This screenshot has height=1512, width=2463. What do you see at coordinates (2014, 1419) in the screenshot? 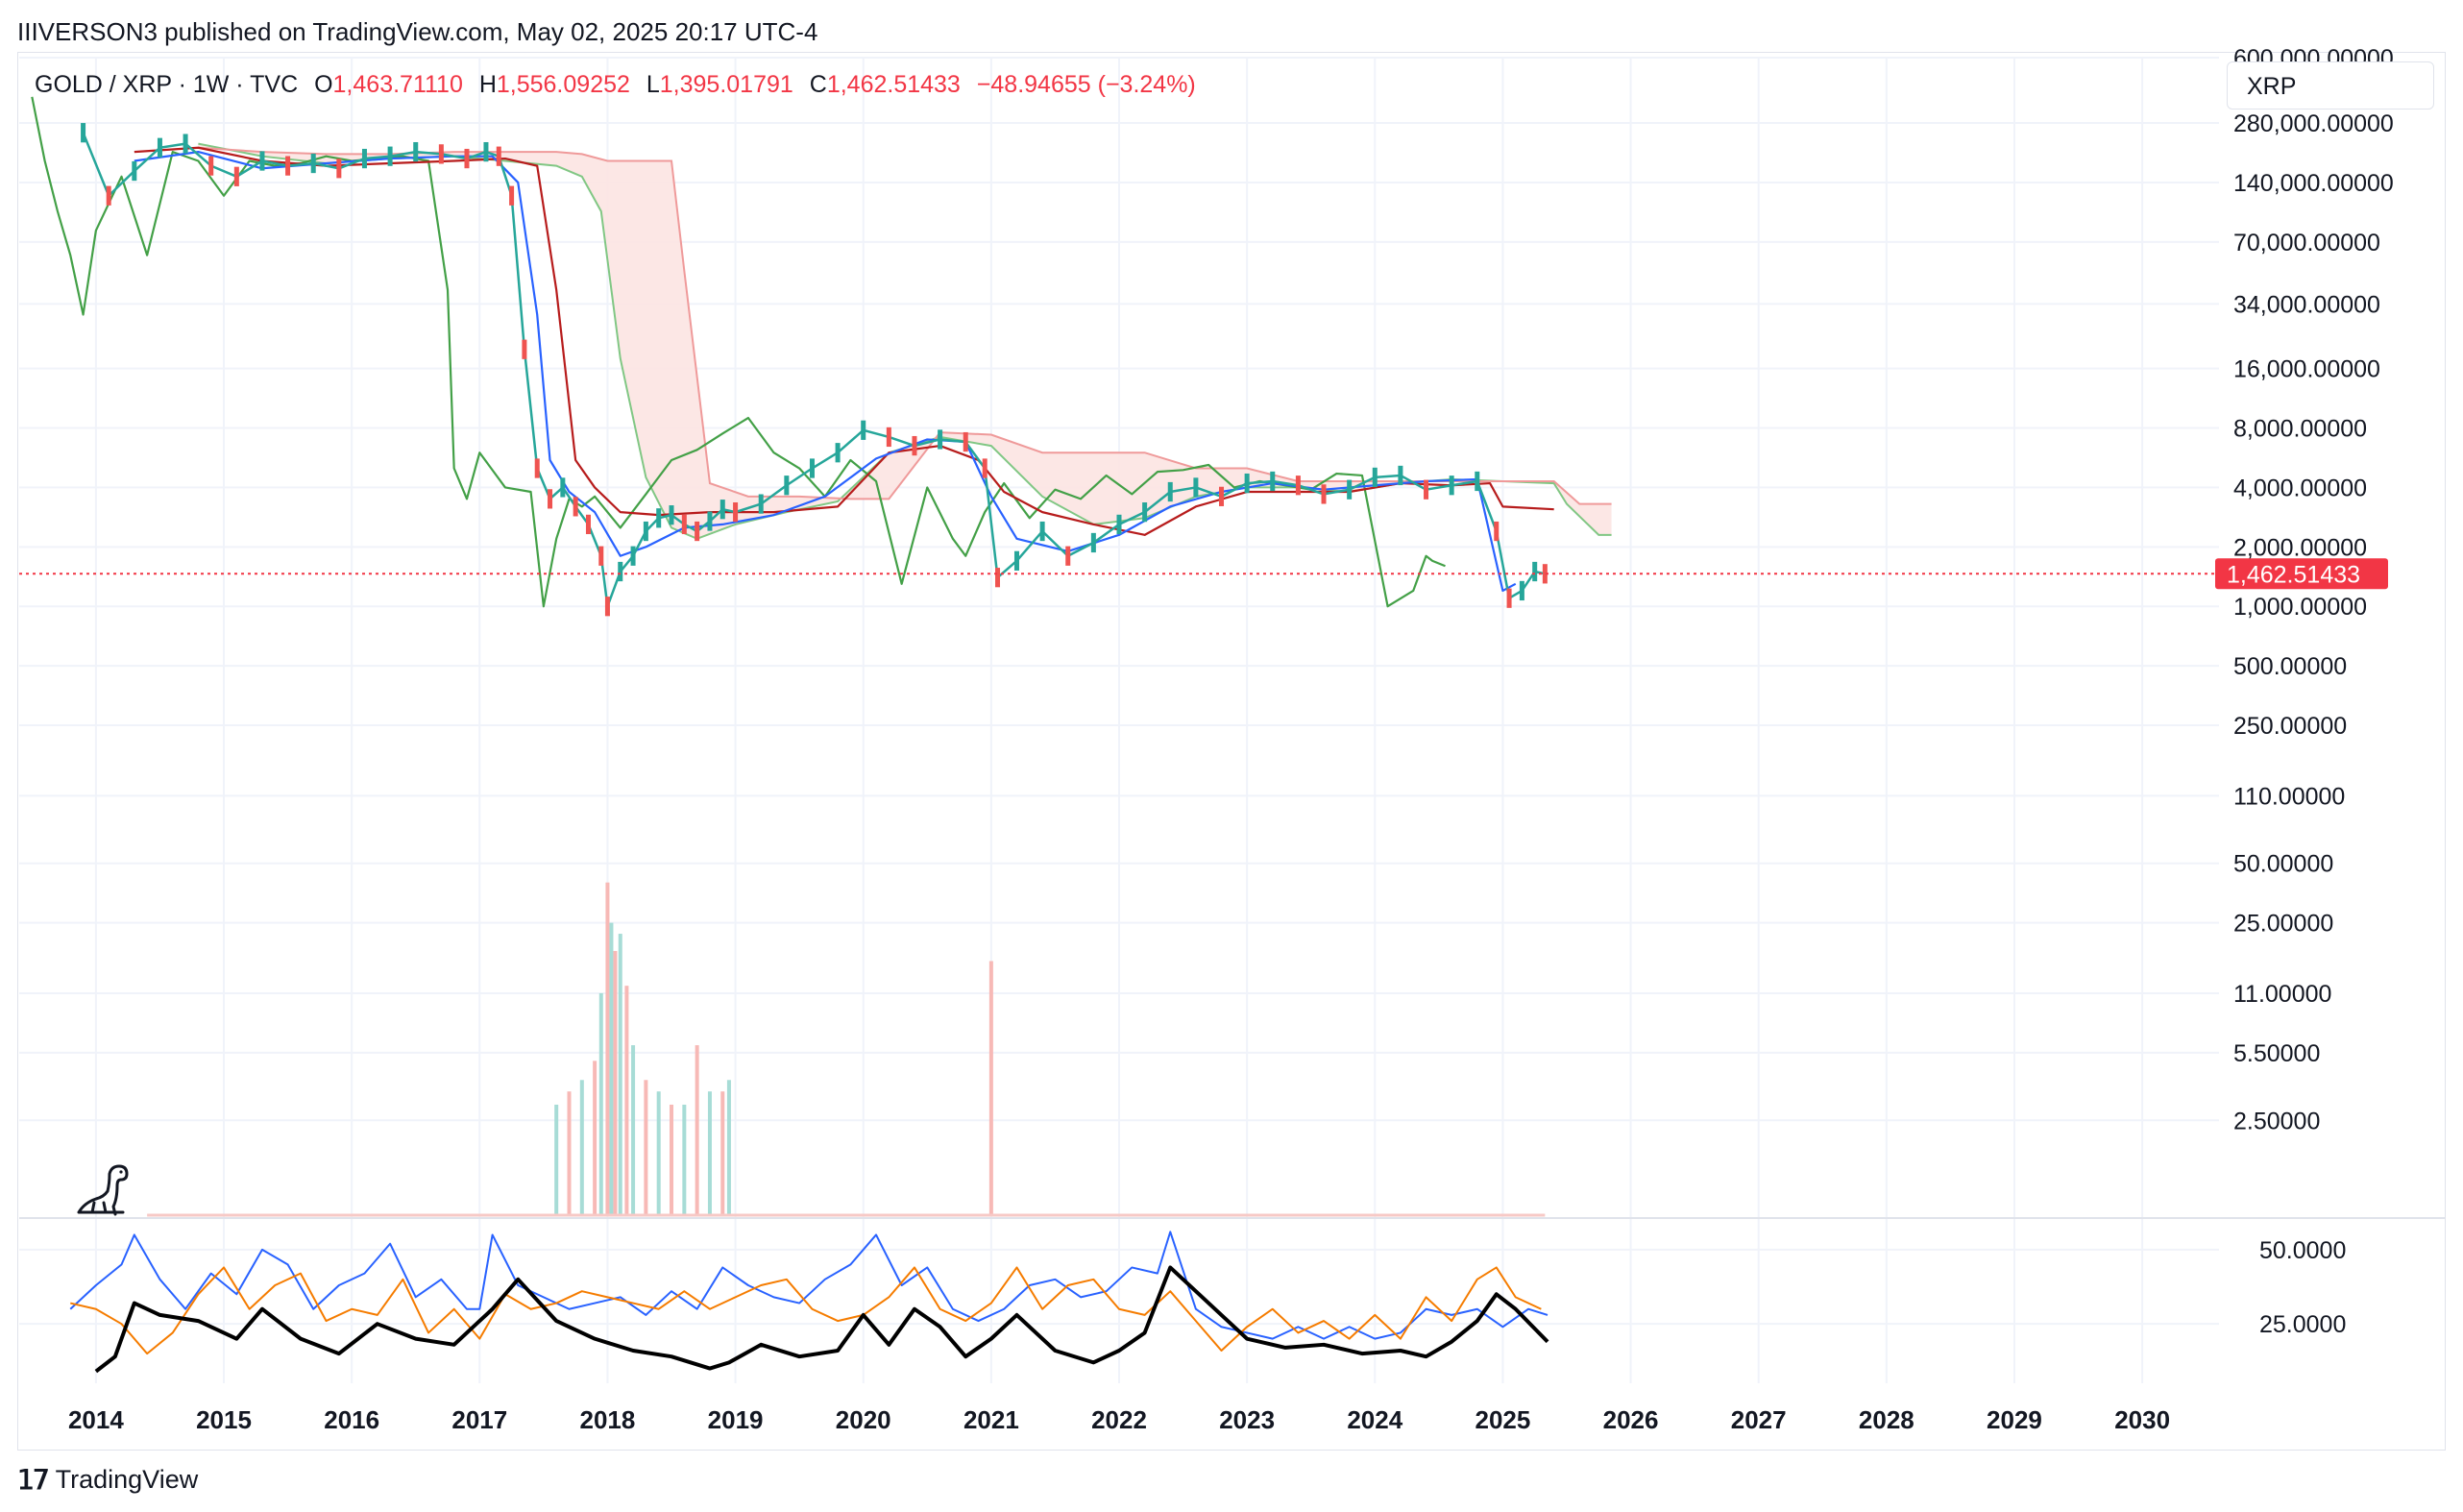
I see `time-tick-label: 2029` at bounding box center [2014, 1419].